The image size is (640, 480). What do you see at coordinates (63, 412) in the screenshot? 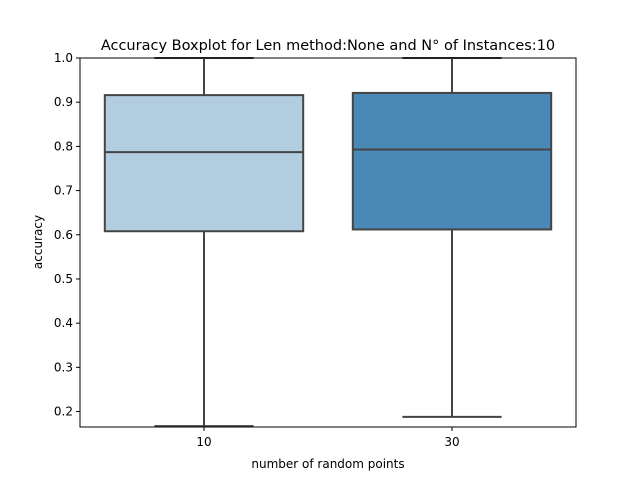
I see `y-tick-label: 0.2` at bounding box center [63, 412].